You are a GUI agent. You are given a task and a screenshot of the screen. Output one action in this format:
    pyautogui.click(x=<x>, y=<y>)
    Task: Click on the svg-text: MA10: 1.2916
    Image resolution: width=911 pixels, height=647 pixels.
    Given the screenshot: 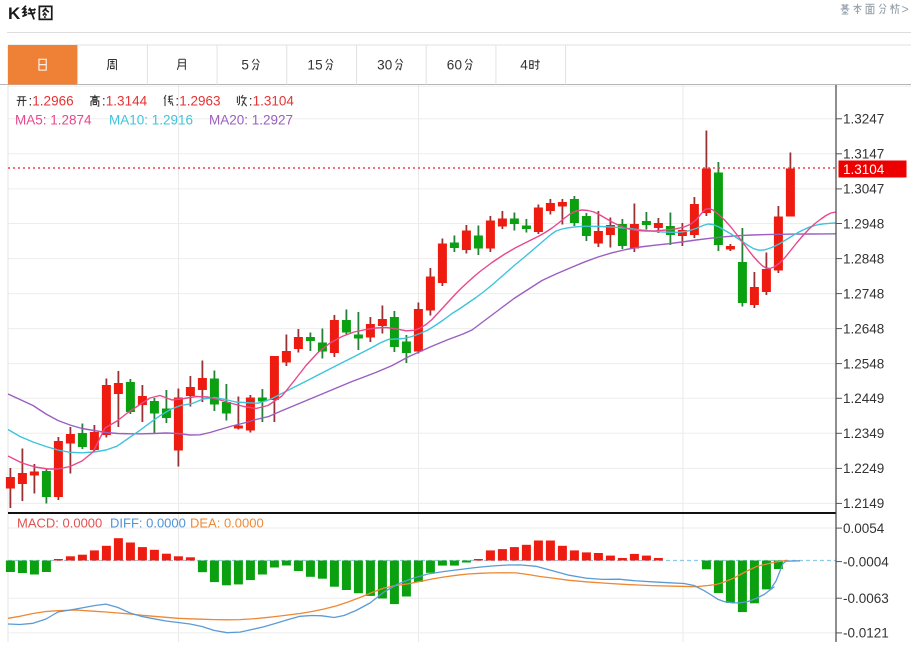 What is the action you would take?
    pyautogui.click(x=151, y=120)
    